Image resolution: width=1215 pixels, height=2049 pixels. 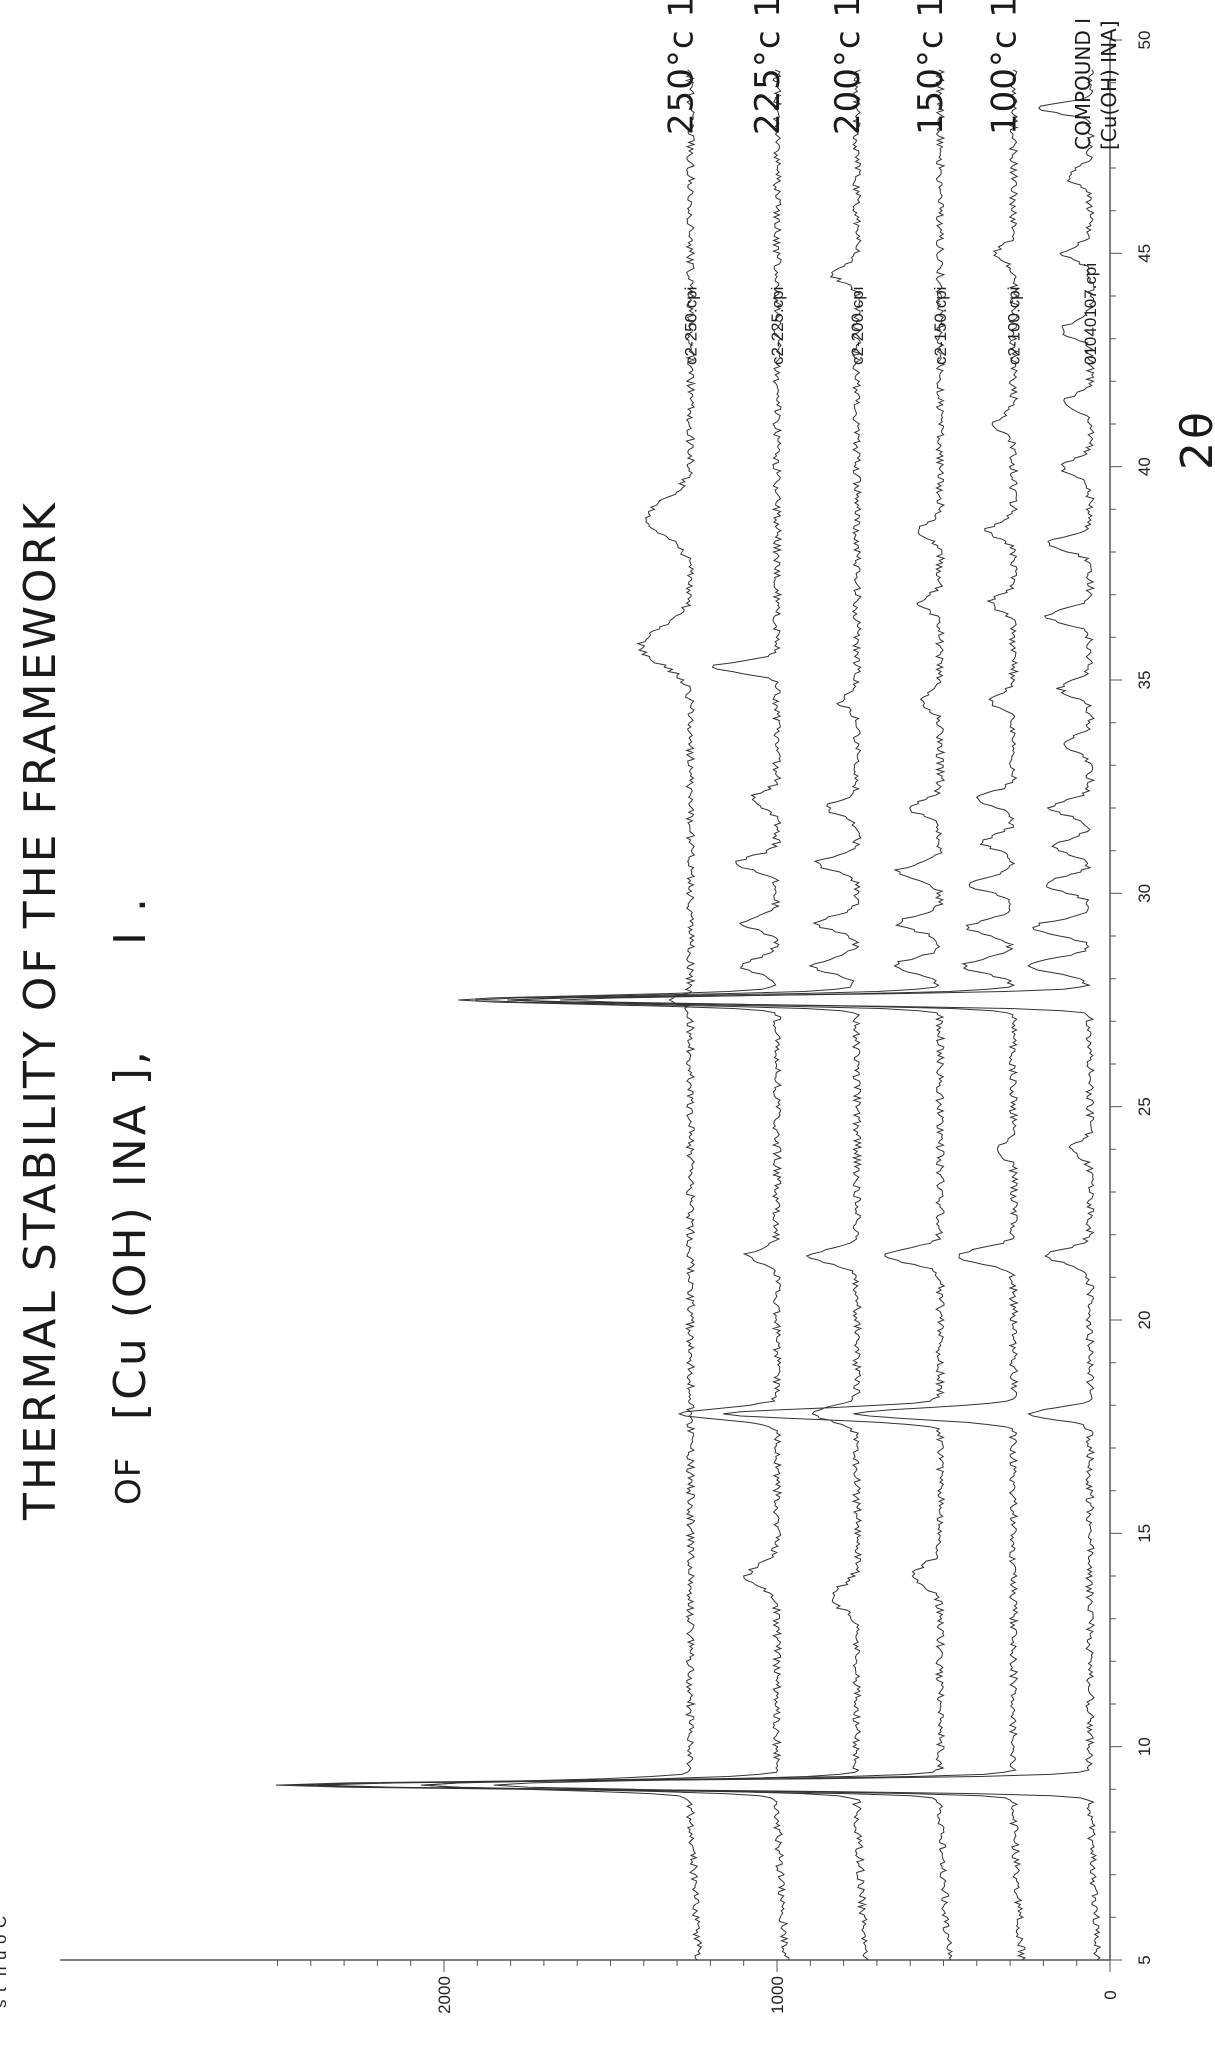 I want to click on series-name-label: c2-100.cpi, so click(x=1013, y=326).